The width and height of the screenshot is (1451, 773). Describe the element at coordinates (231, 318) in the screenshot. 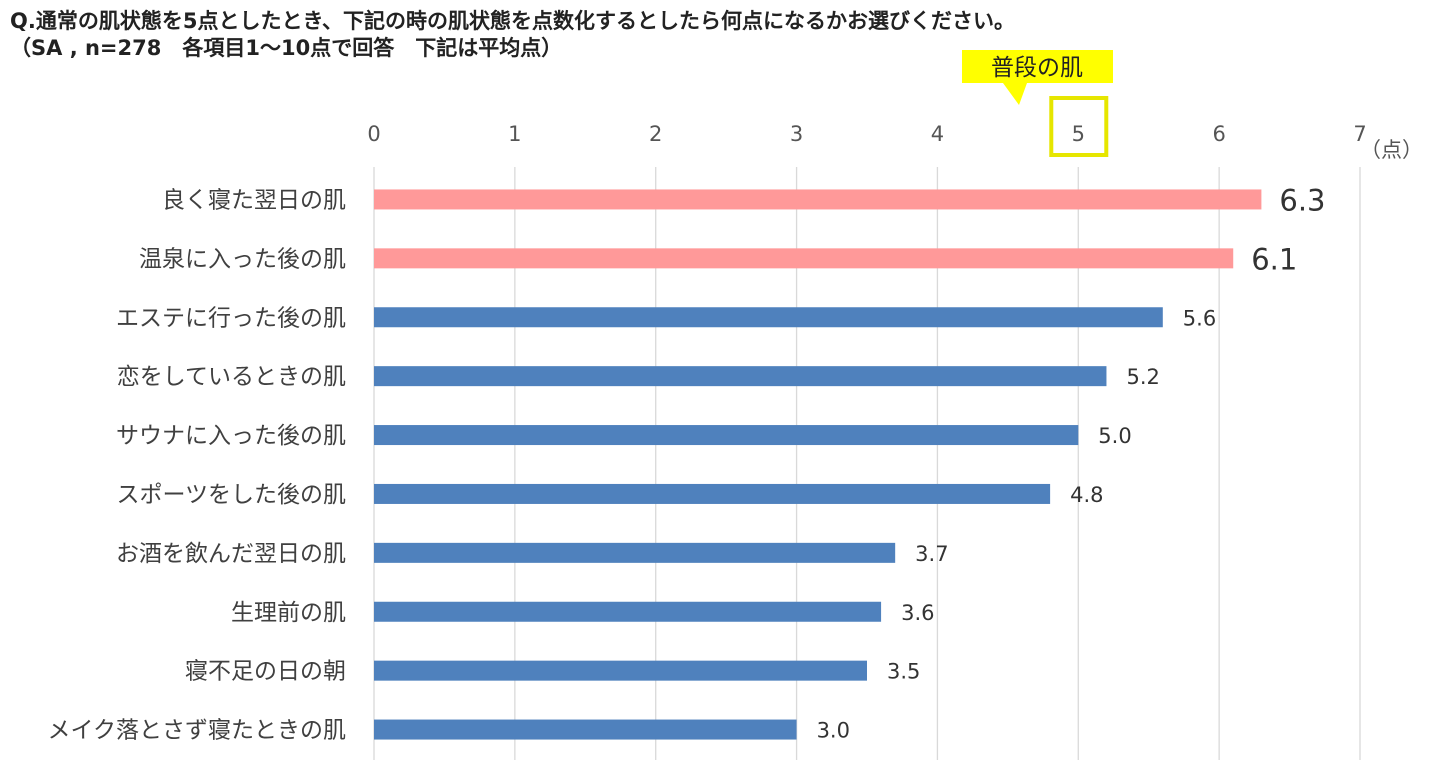

I see `category-label: エステに行った後の肌` at that location.